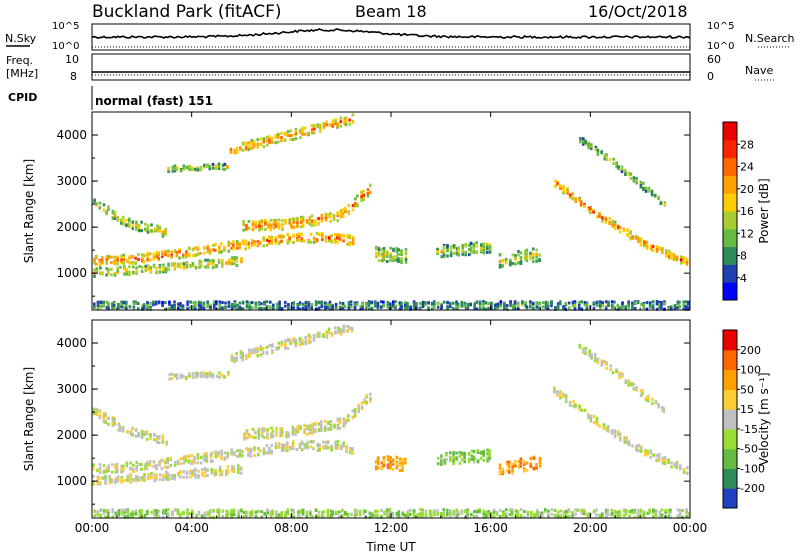 The width and height of the screenshot is (800, 558). I want to click on power-y-tick-label: 2000, so click(71, 227).